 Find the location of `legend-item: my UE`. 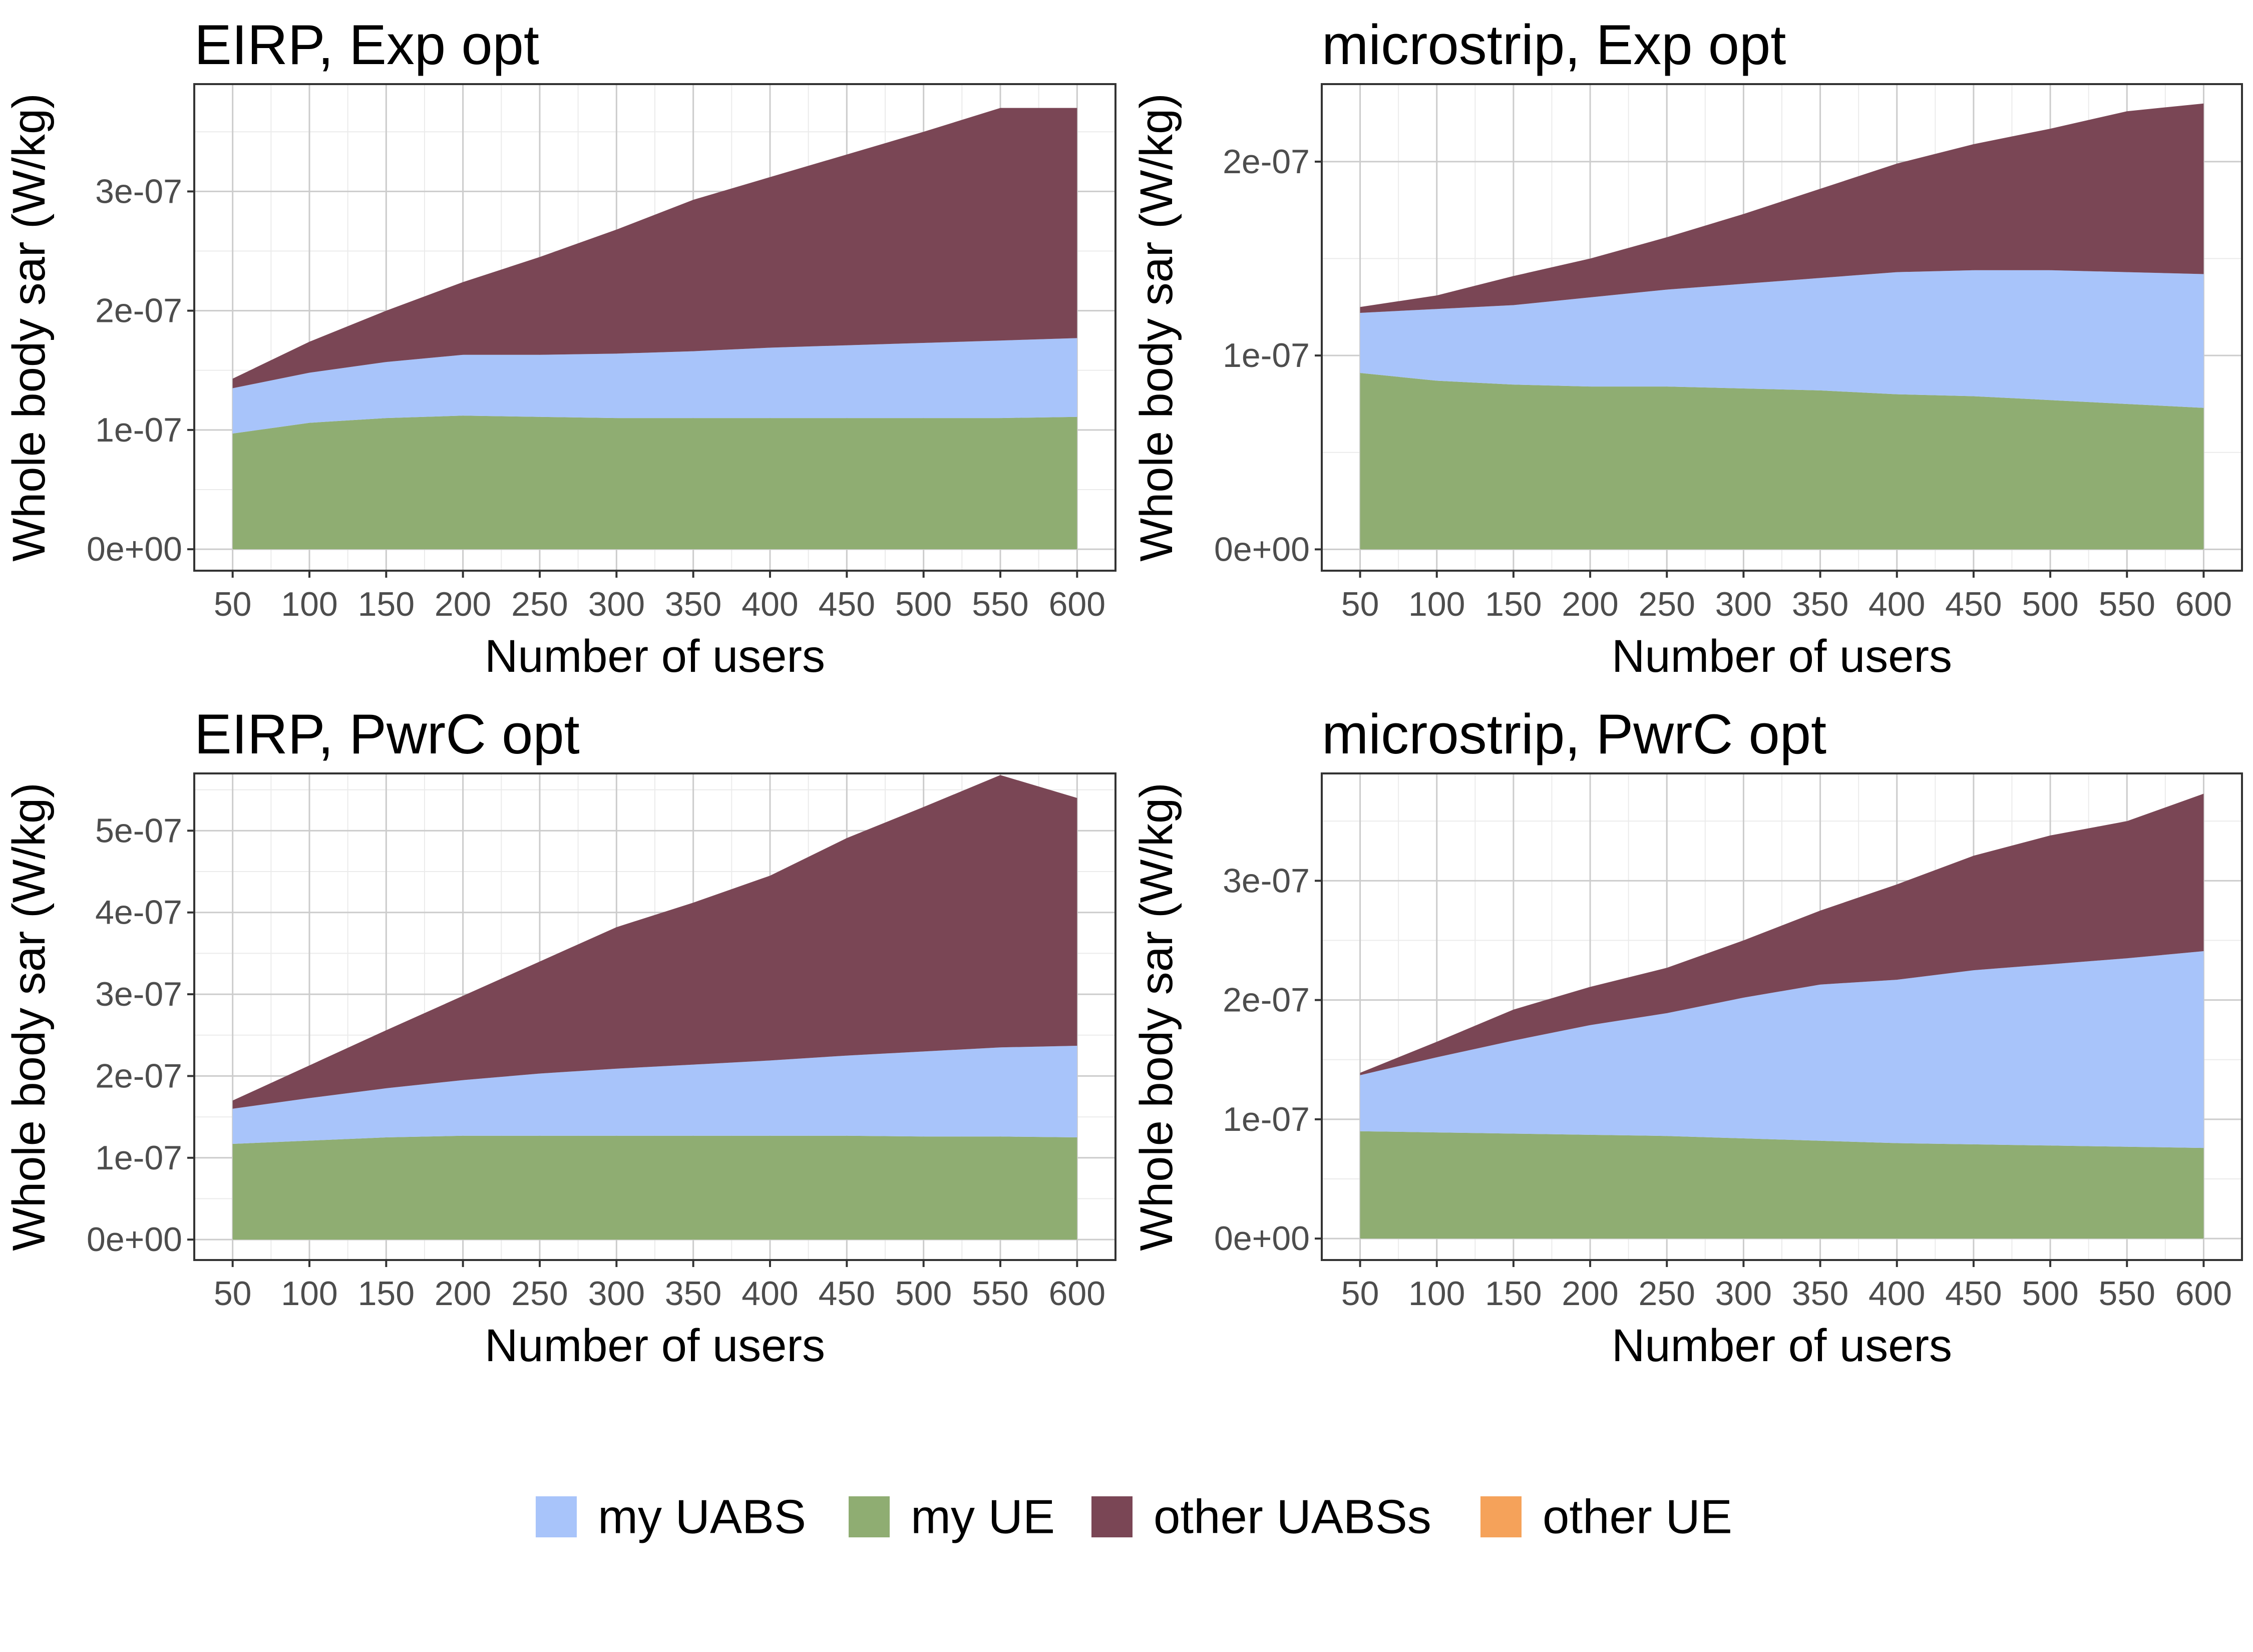

legend-item: my UE is located at coordinates (952, 1517).